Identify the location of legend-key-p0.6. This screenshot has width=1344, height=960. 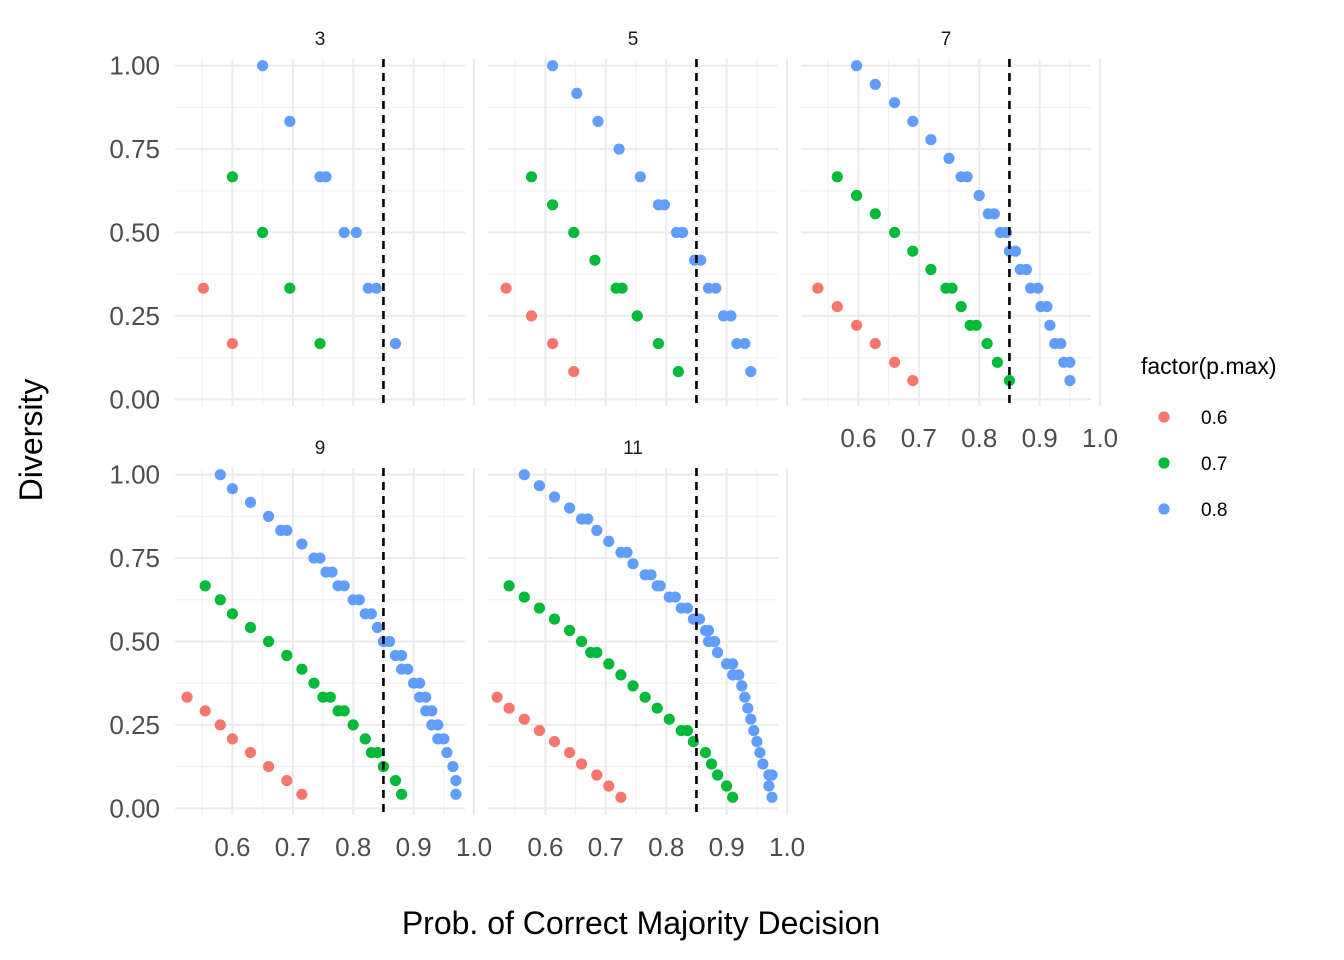
(1164, 417).